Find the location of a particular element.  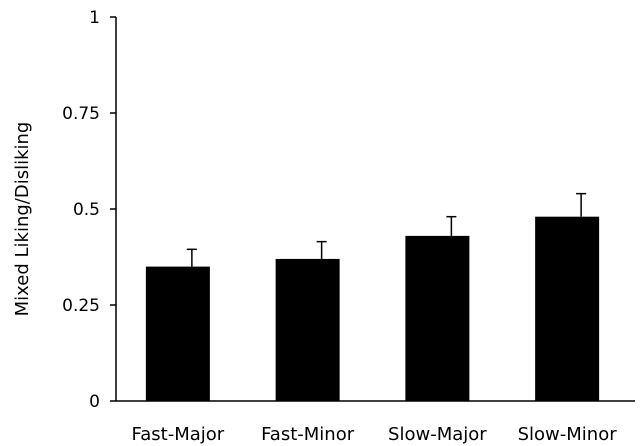

bar-slow-minor is located at coordinates (567, 308).